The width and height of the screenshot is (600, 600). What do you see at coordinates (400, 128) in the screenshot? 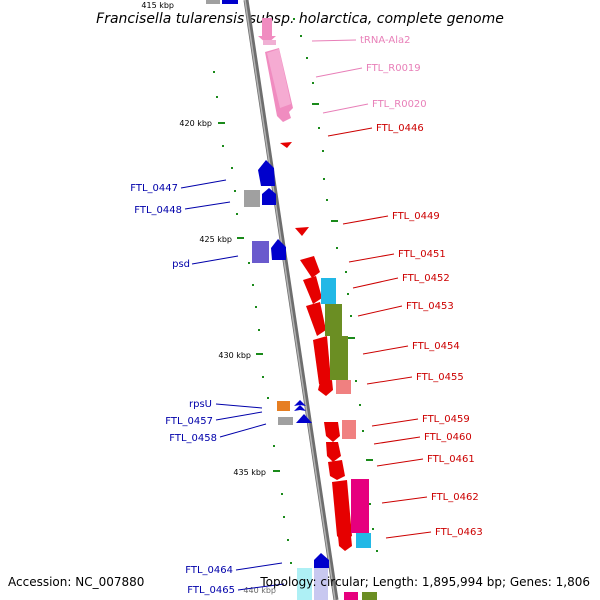
I see `label-ftl-0446: FTL_0446` at bounding box center [400, 128].